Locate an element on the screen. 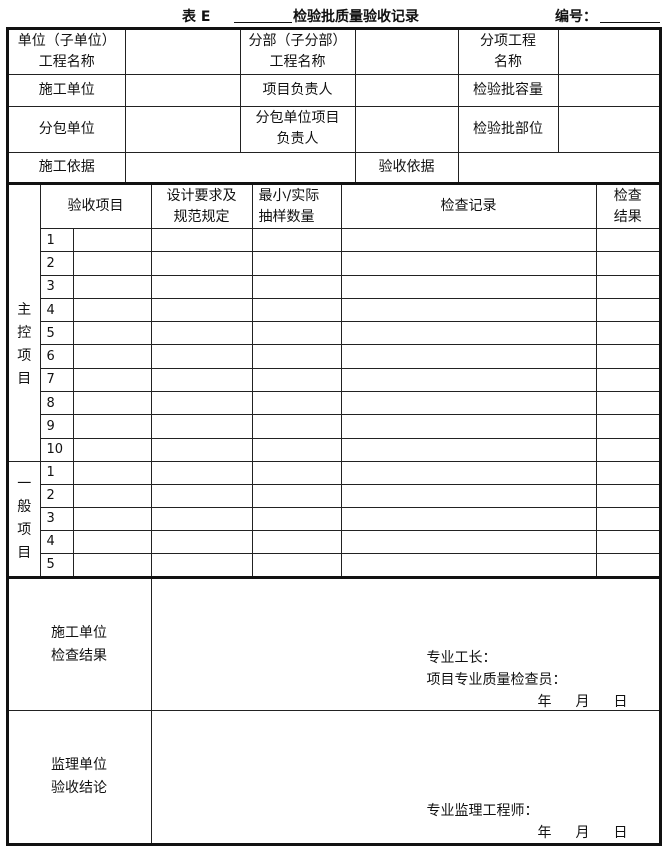 This screenshot has height=853, width=668. label-division-project-name: 分部（子分部） 工程名称 is located at coordinates (297, 52).